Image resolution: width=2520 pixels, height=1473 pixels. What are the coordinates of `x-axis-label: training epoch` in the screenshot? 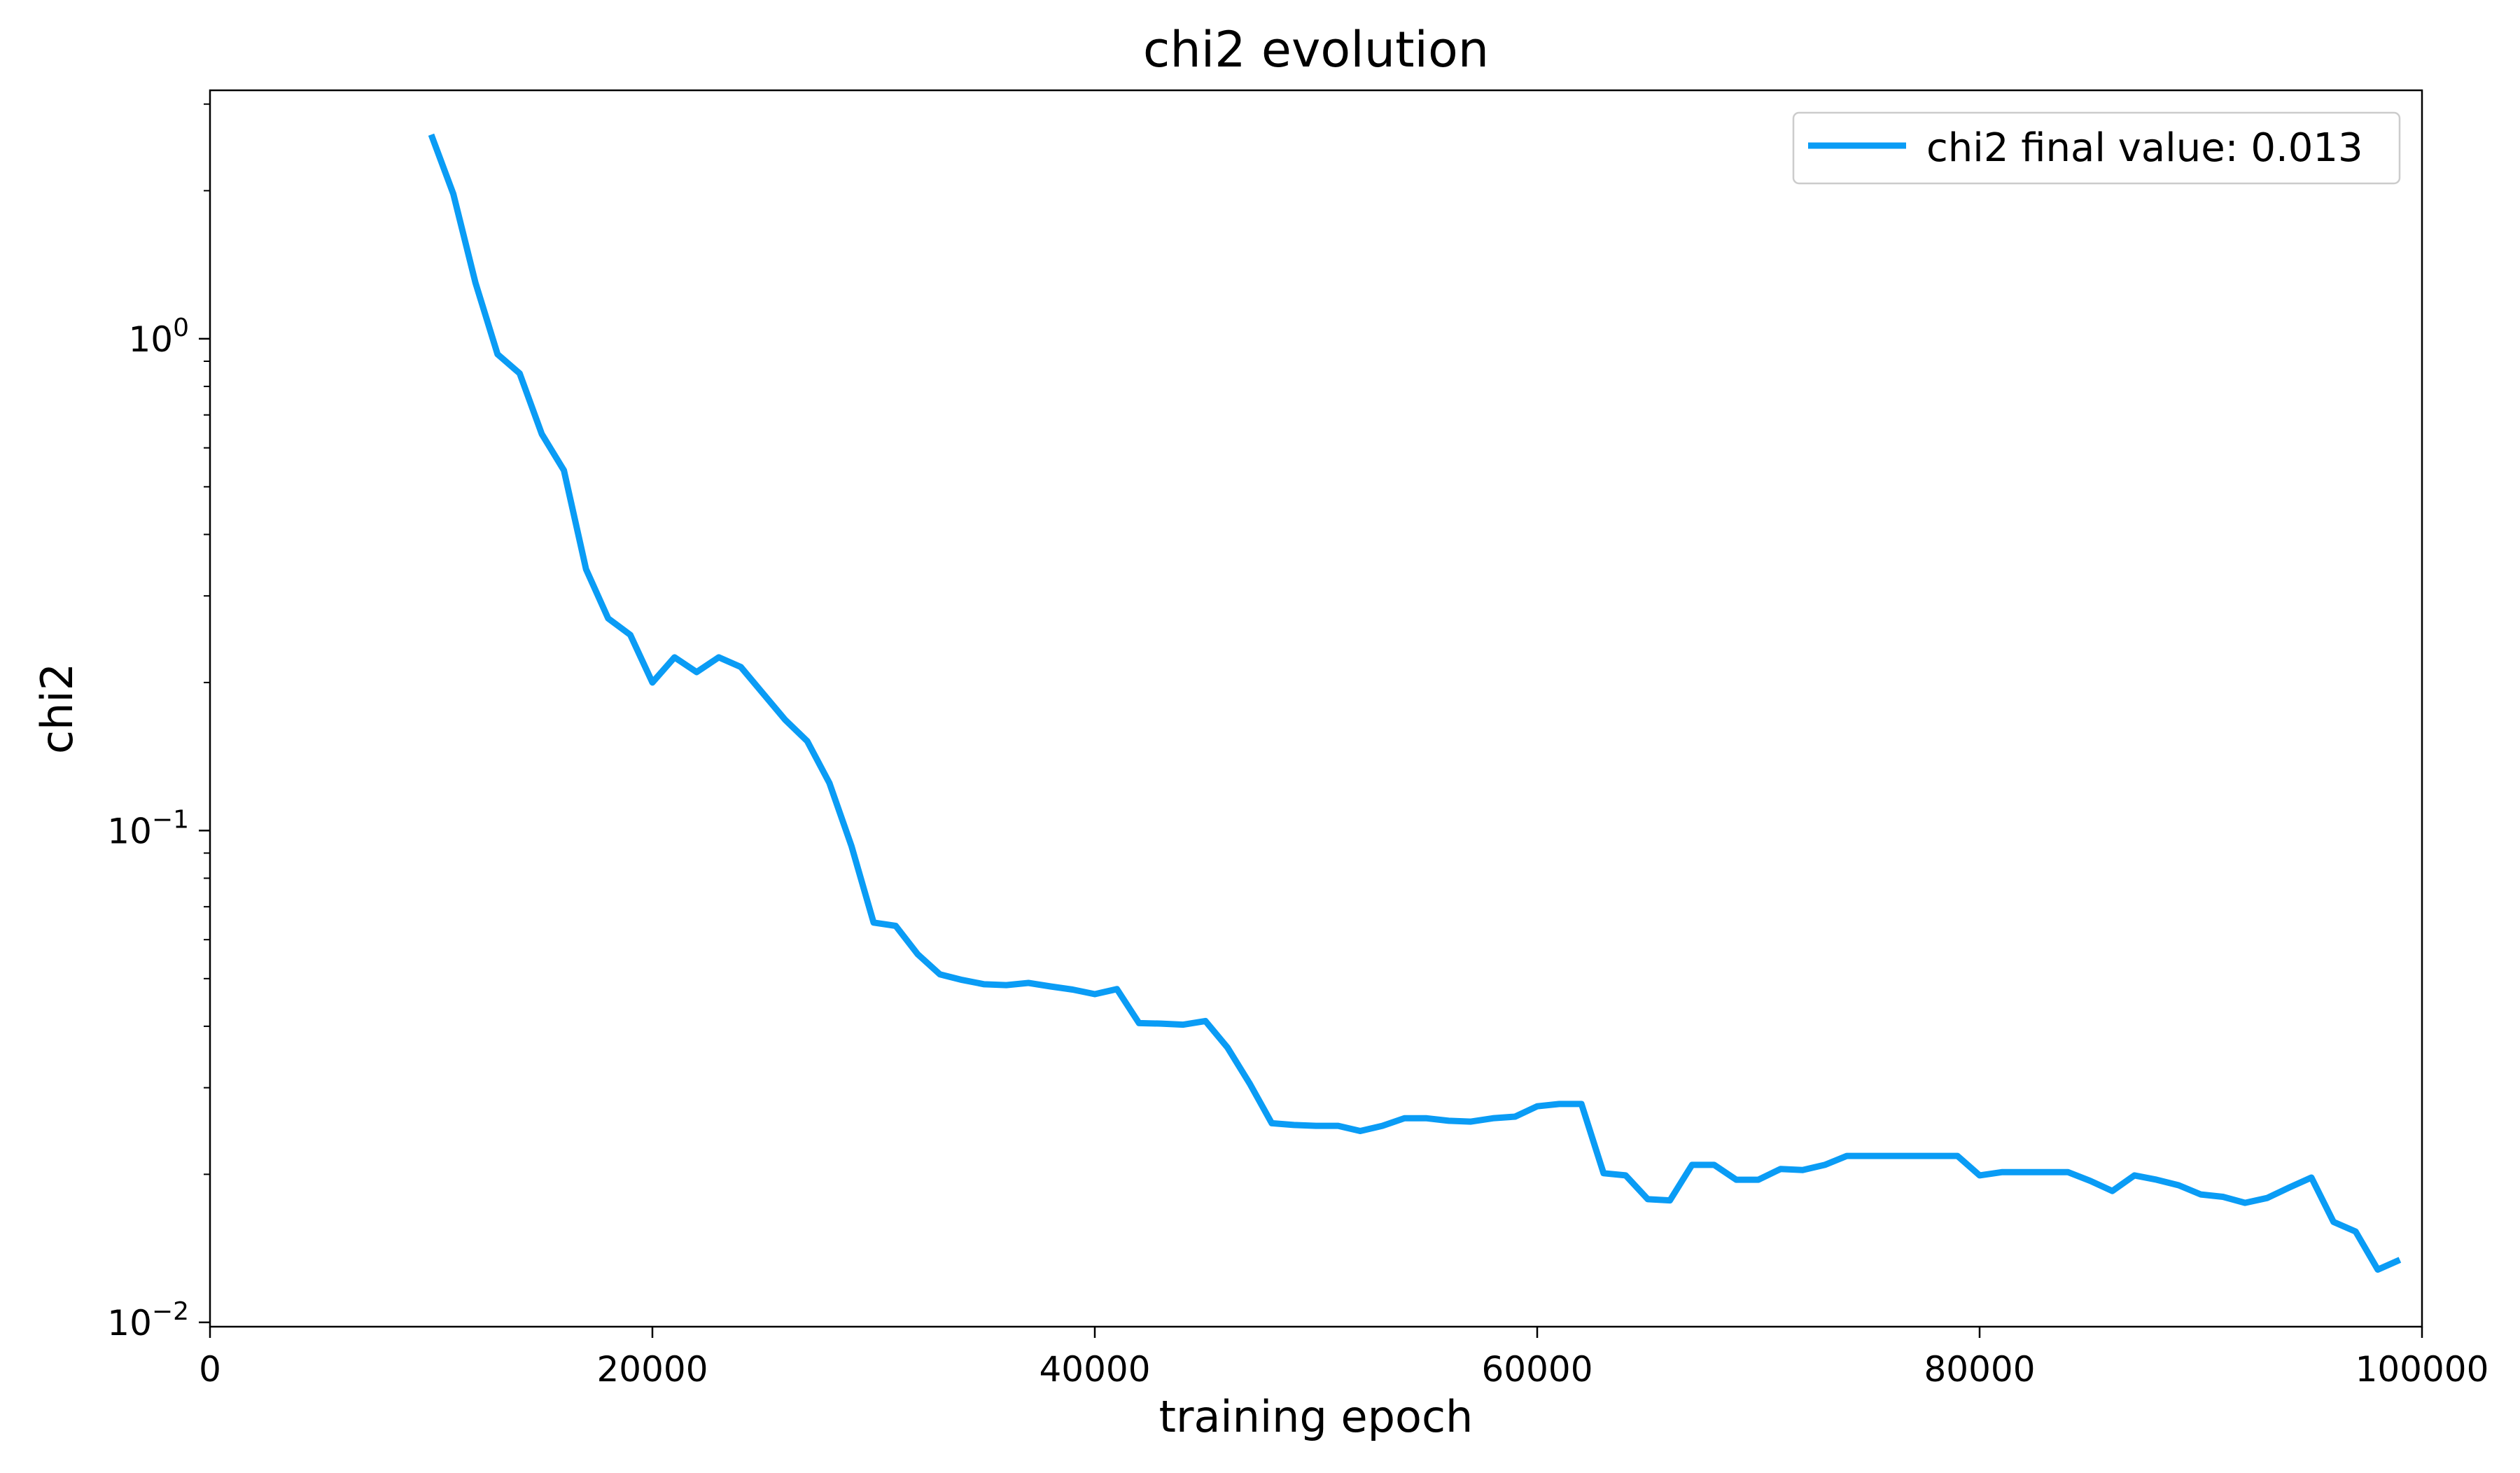 It's located at (1316, 1416).